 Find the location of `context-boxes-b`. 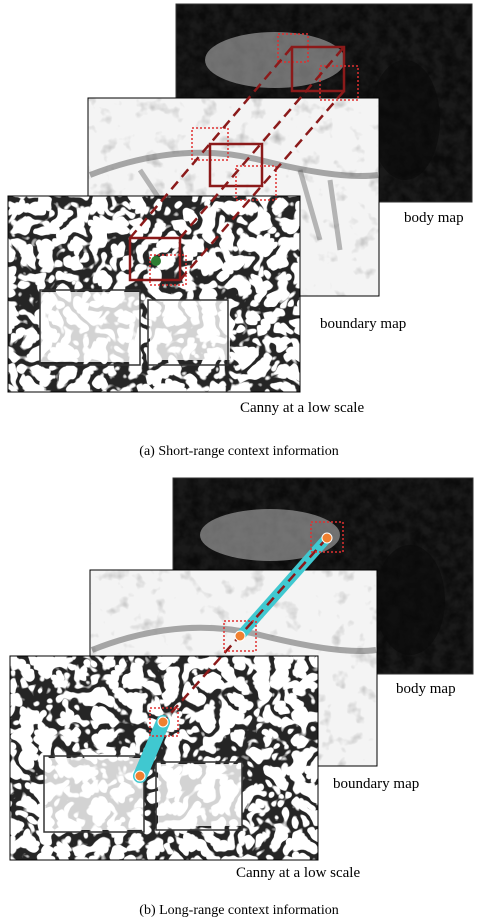

context-boxes-b is located at coordinates (239, 651).